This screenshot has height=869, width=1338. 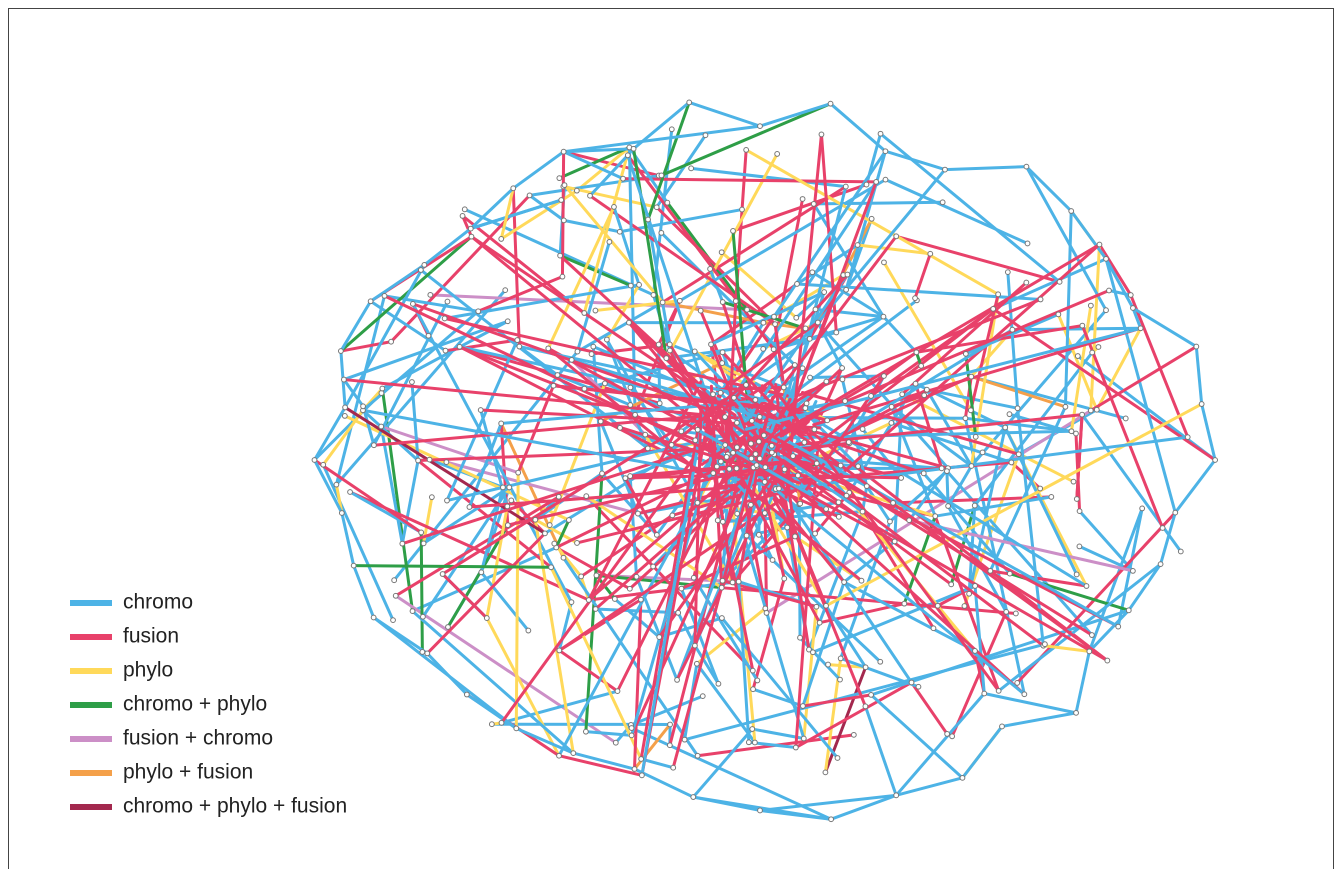 I want to click on legend-label: chromo, so click(x=158, y=602).